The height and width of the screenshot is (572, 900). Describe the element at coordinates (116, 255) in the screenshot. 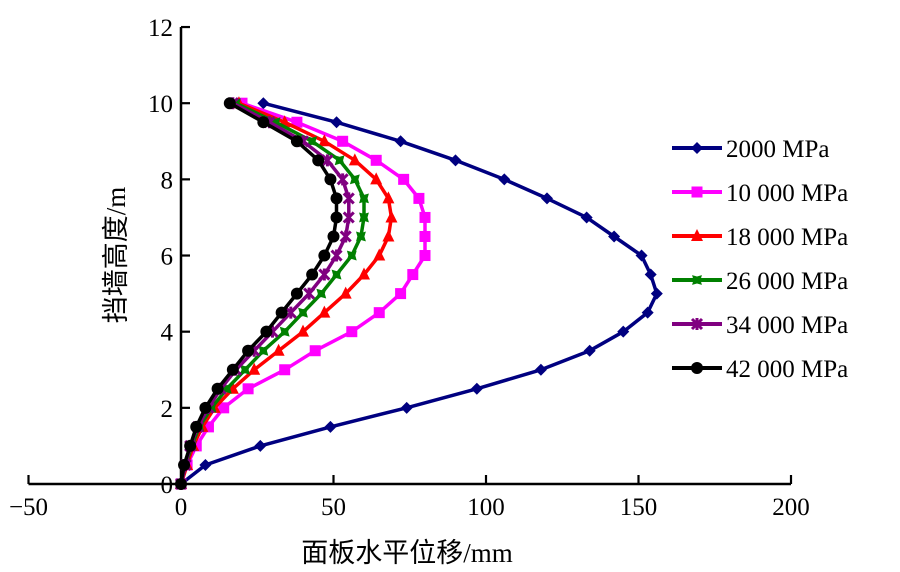

I see `y-axis-title: 挡墙高度/m` at that location.